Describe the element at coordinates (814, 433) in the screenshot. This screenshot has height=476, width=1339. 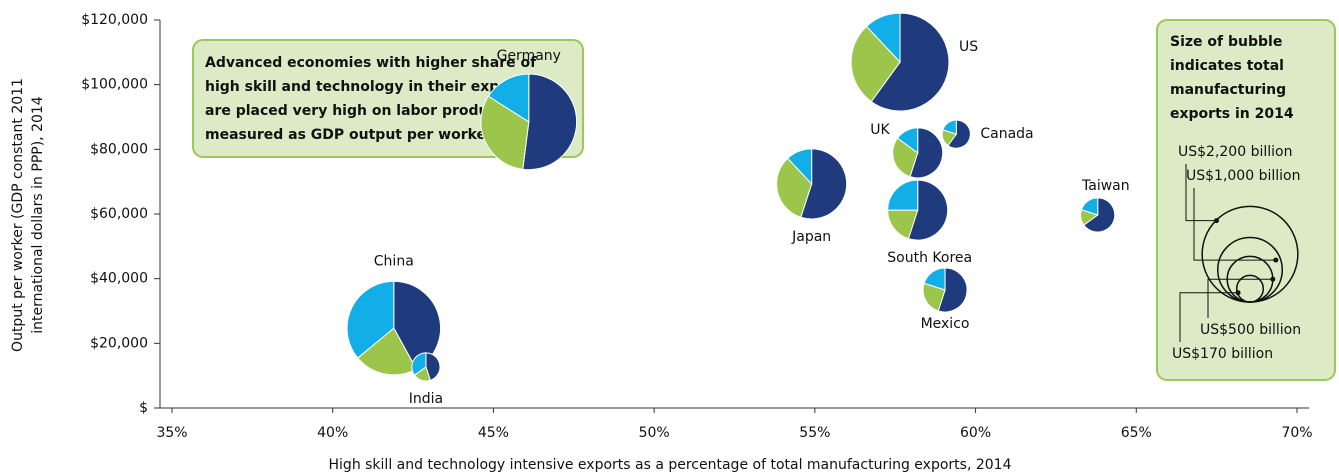
I see `x-tick-label: 55%` at that location.